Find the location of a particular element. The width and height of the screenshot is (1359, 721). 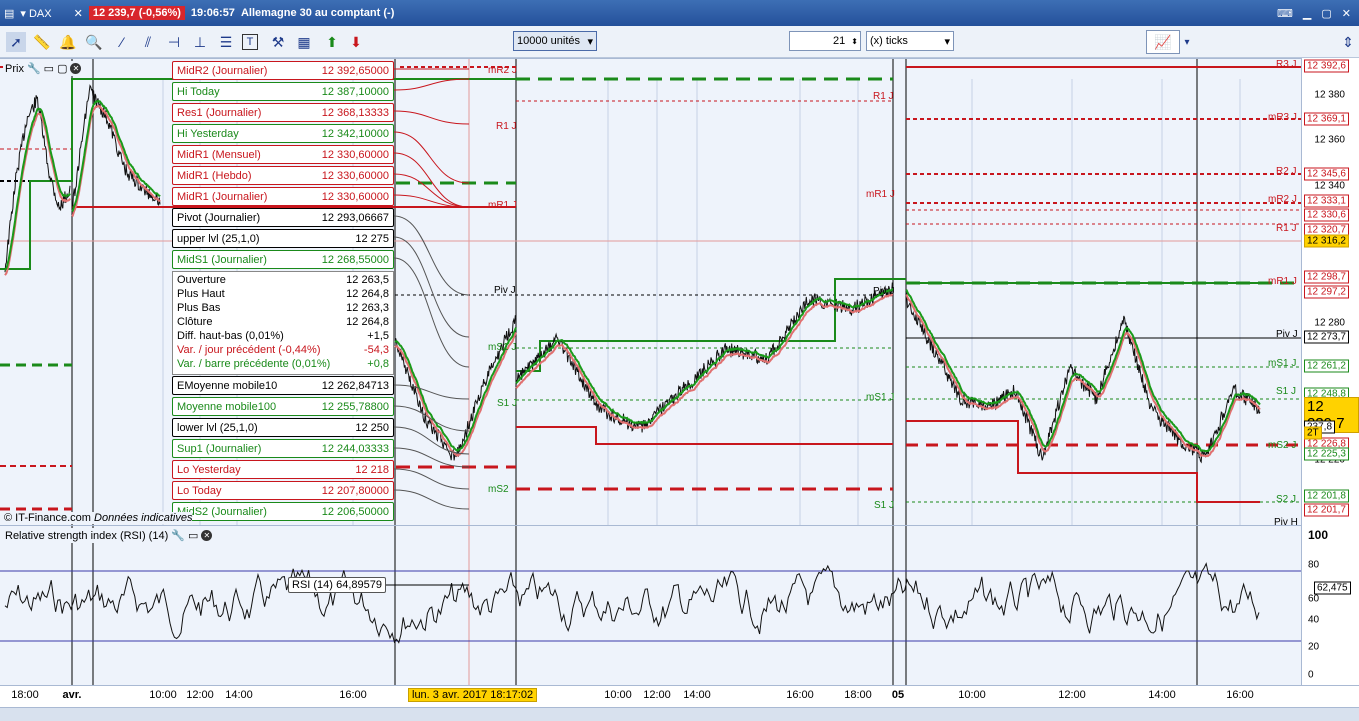

legend-item: MidR2 (Journalier) 12 392,65000 is located at coordinates (283, 70).